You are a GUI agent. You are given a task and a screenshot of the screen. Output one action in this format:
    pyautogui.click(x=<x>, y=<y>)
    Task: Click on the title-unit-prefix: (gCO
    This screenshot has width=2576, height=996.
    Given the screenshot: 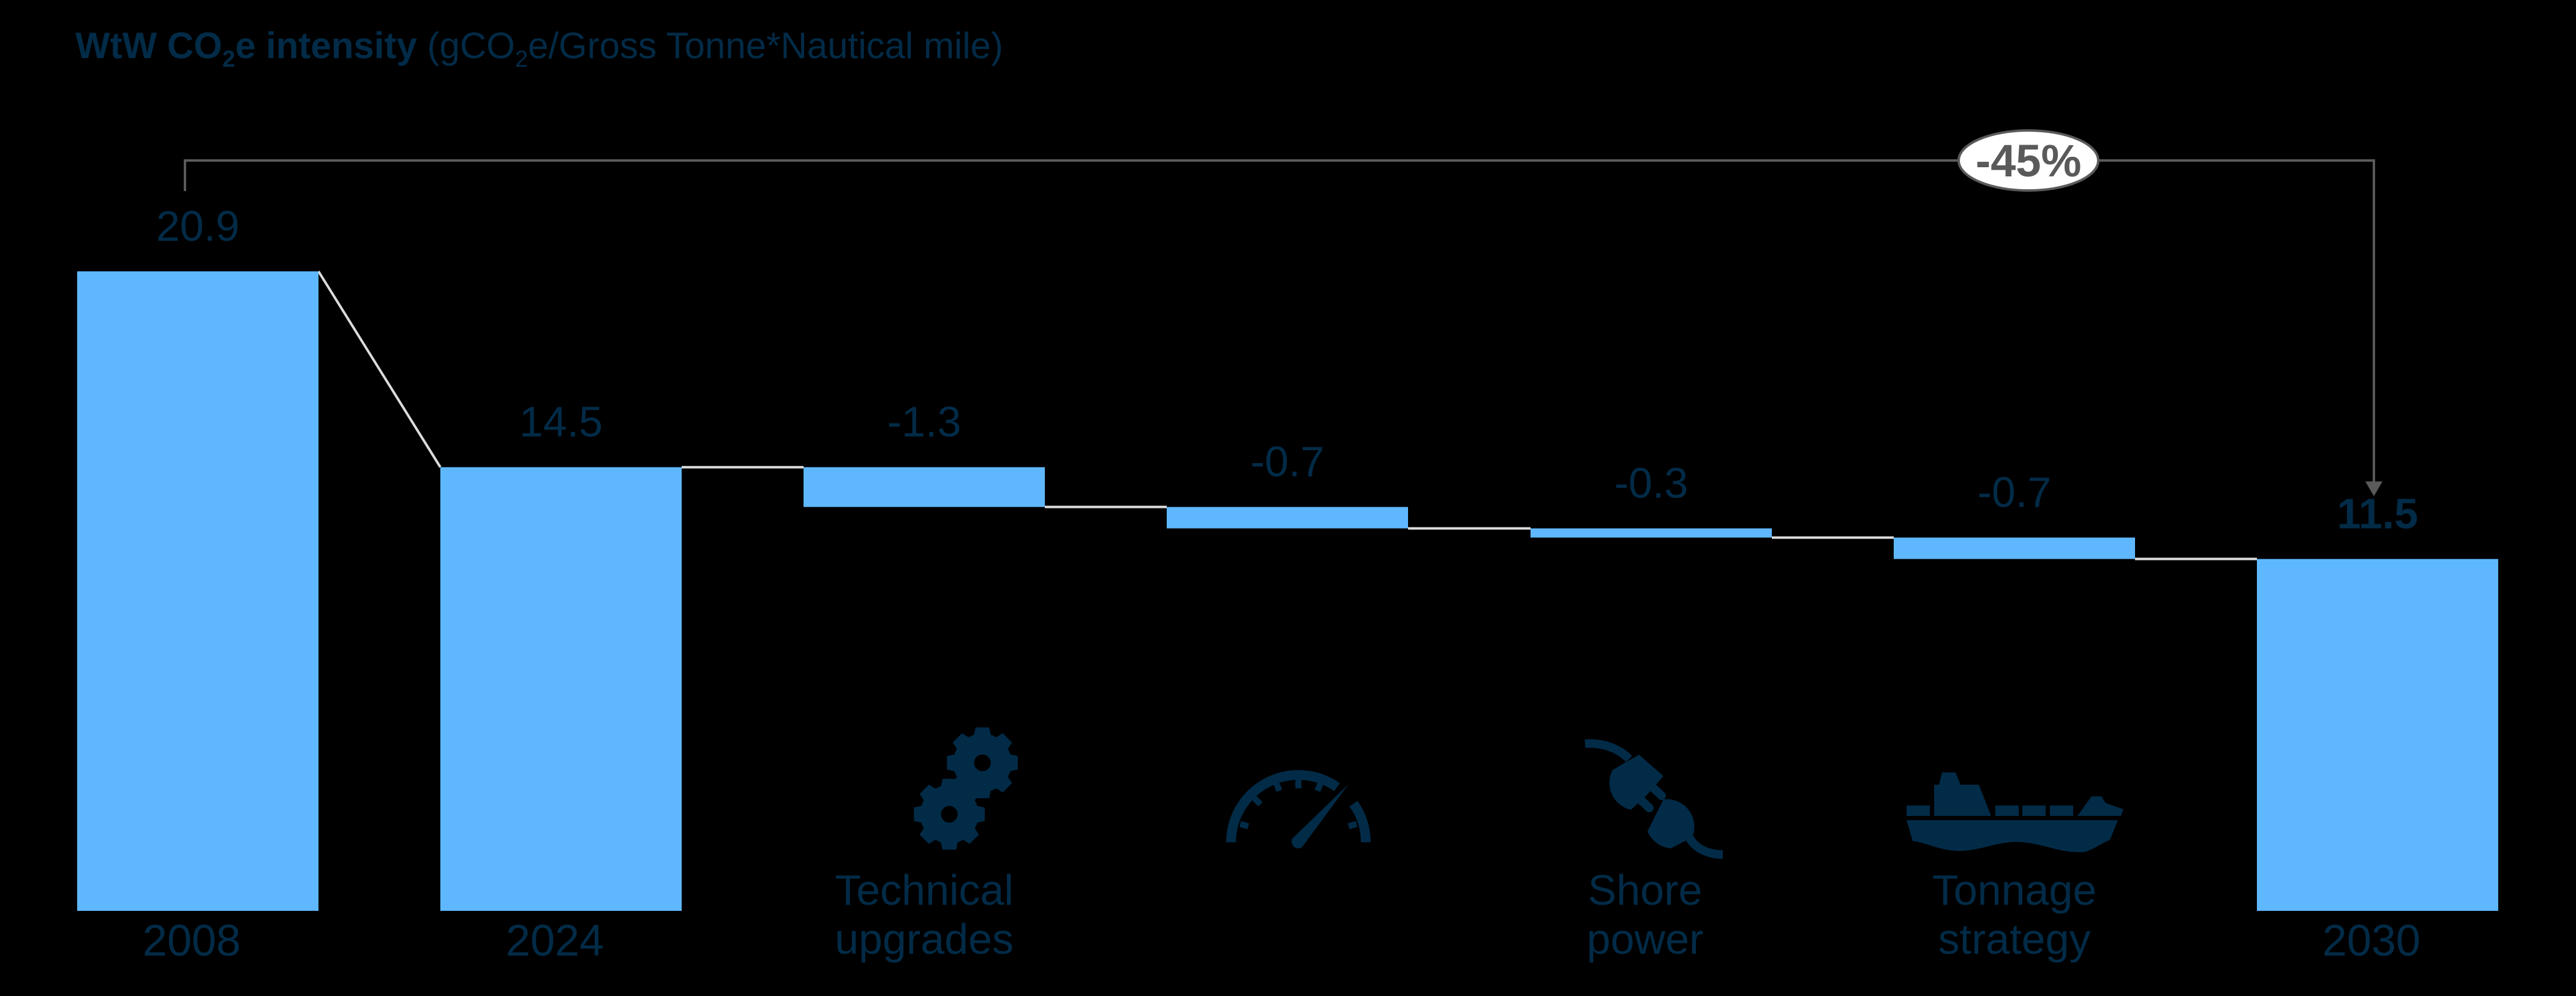 What is the action you would take?
    pyautogui.click(x=466, y=45)
    